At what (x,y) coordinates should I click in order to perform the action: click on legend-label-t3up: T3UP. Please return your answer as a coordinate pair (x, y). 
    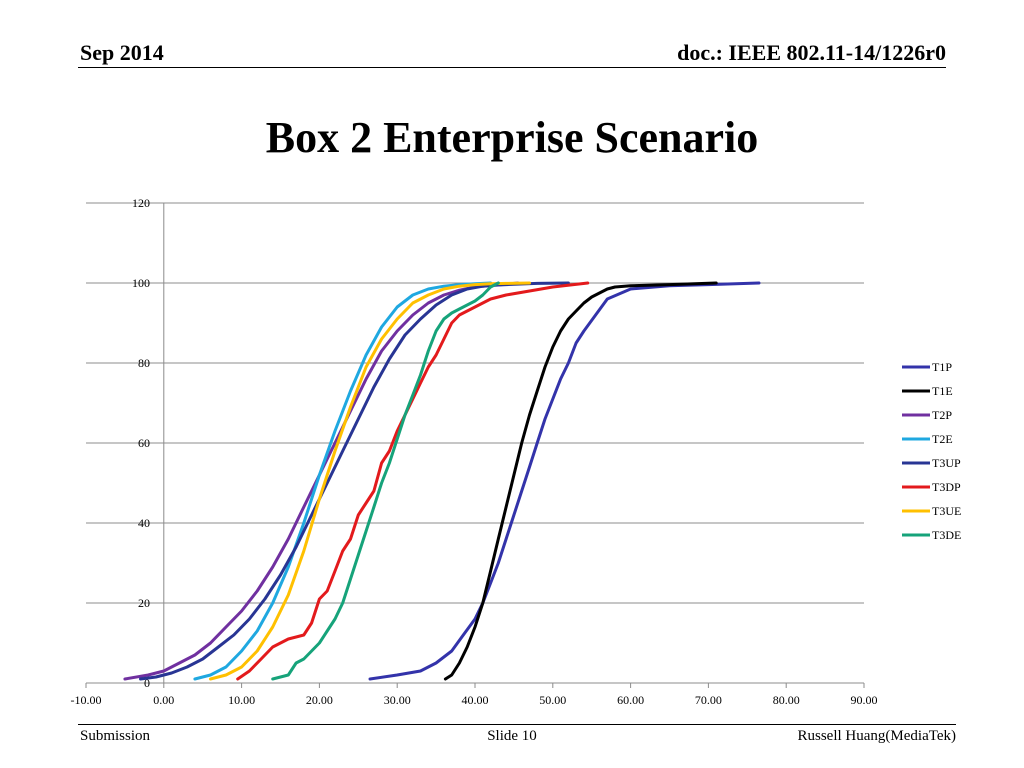
    Looking at the image, I should click on (946, 463).